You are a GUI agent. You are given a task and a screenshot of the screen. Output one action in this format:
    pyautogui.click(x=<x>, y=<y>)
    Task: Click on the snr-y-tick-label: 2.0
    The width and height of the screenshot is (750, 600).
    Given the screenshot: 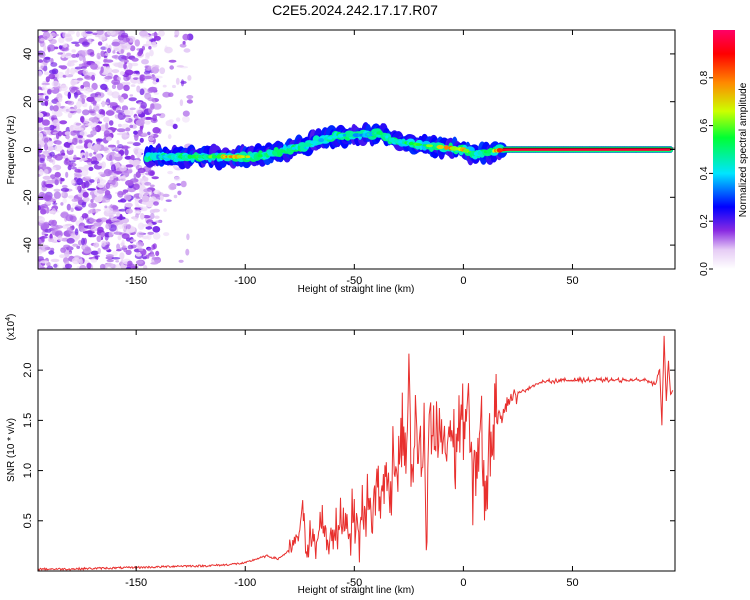 What is the action you would take?
    pyautogui.click(x=28, y=370)
    